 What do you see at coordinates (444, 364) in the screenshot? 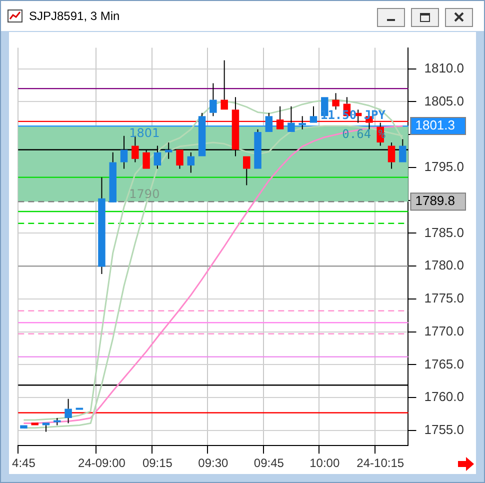
I see `y-tick-label: 1765.0` at bounding box center [444, 364].